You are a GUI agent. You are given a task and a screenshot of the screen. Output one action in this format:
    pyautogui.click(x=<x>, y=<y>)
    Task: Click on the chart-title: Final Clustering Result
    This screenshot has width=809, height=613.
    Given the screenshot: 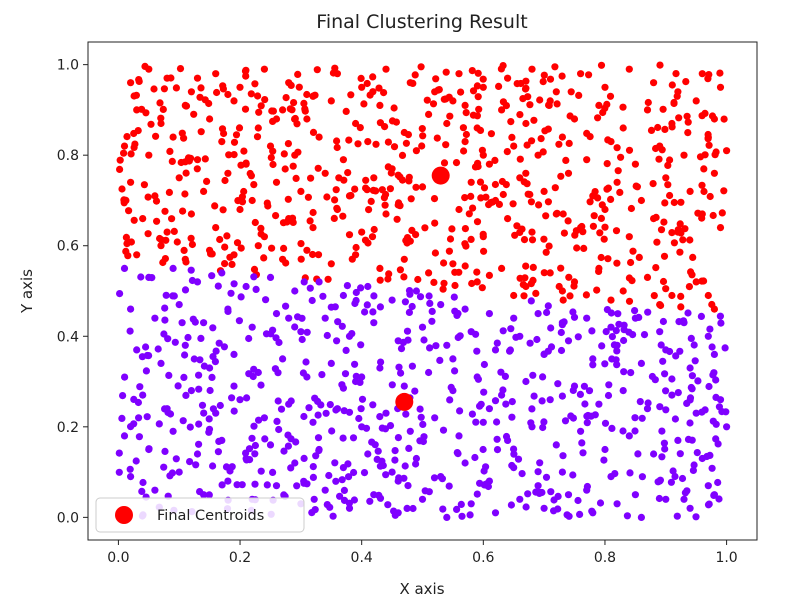 What is the action you would take?
    pyautogui.click(x=421, y=22)
    